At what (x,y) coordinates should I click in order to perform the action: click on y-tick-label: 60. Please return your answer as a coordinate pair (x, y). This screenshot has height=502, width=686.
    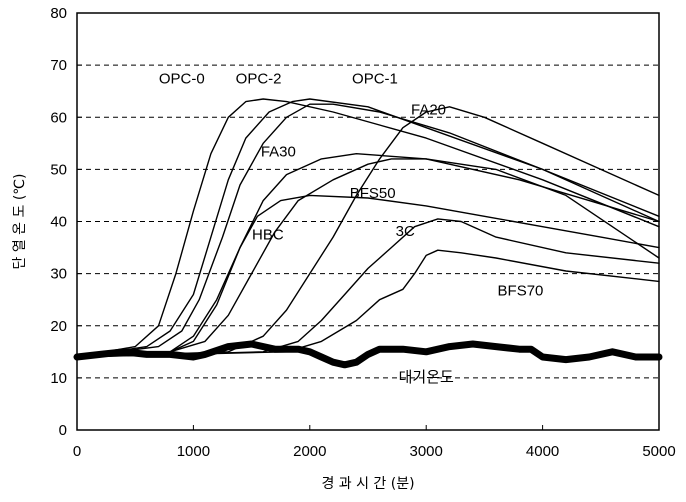
    Looking at the image, I should click on (58, 117).